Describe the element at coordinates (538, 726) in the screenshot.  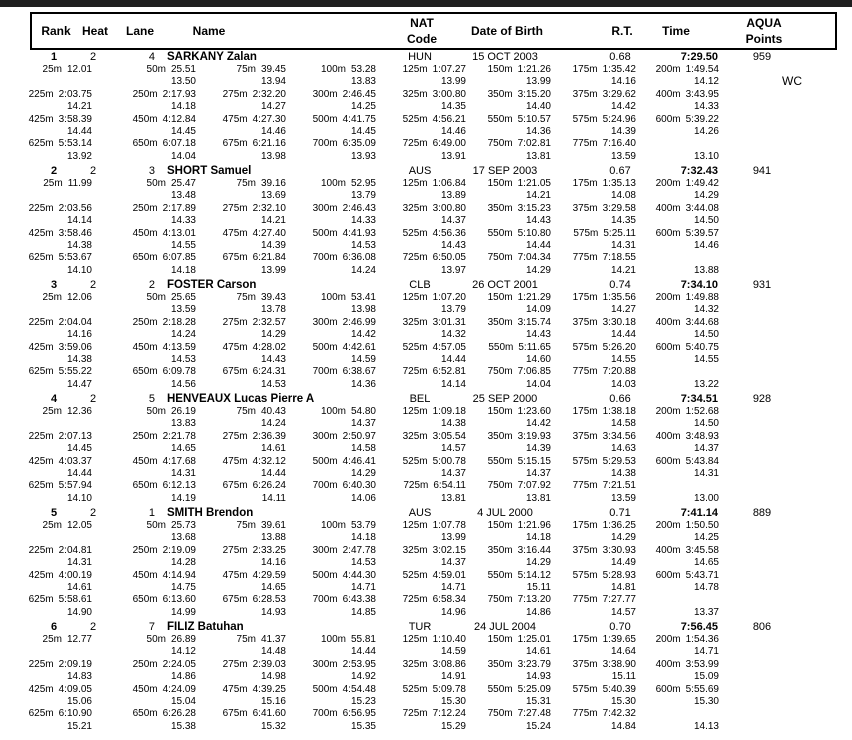
I see `lap-time: 15.24` at that location.